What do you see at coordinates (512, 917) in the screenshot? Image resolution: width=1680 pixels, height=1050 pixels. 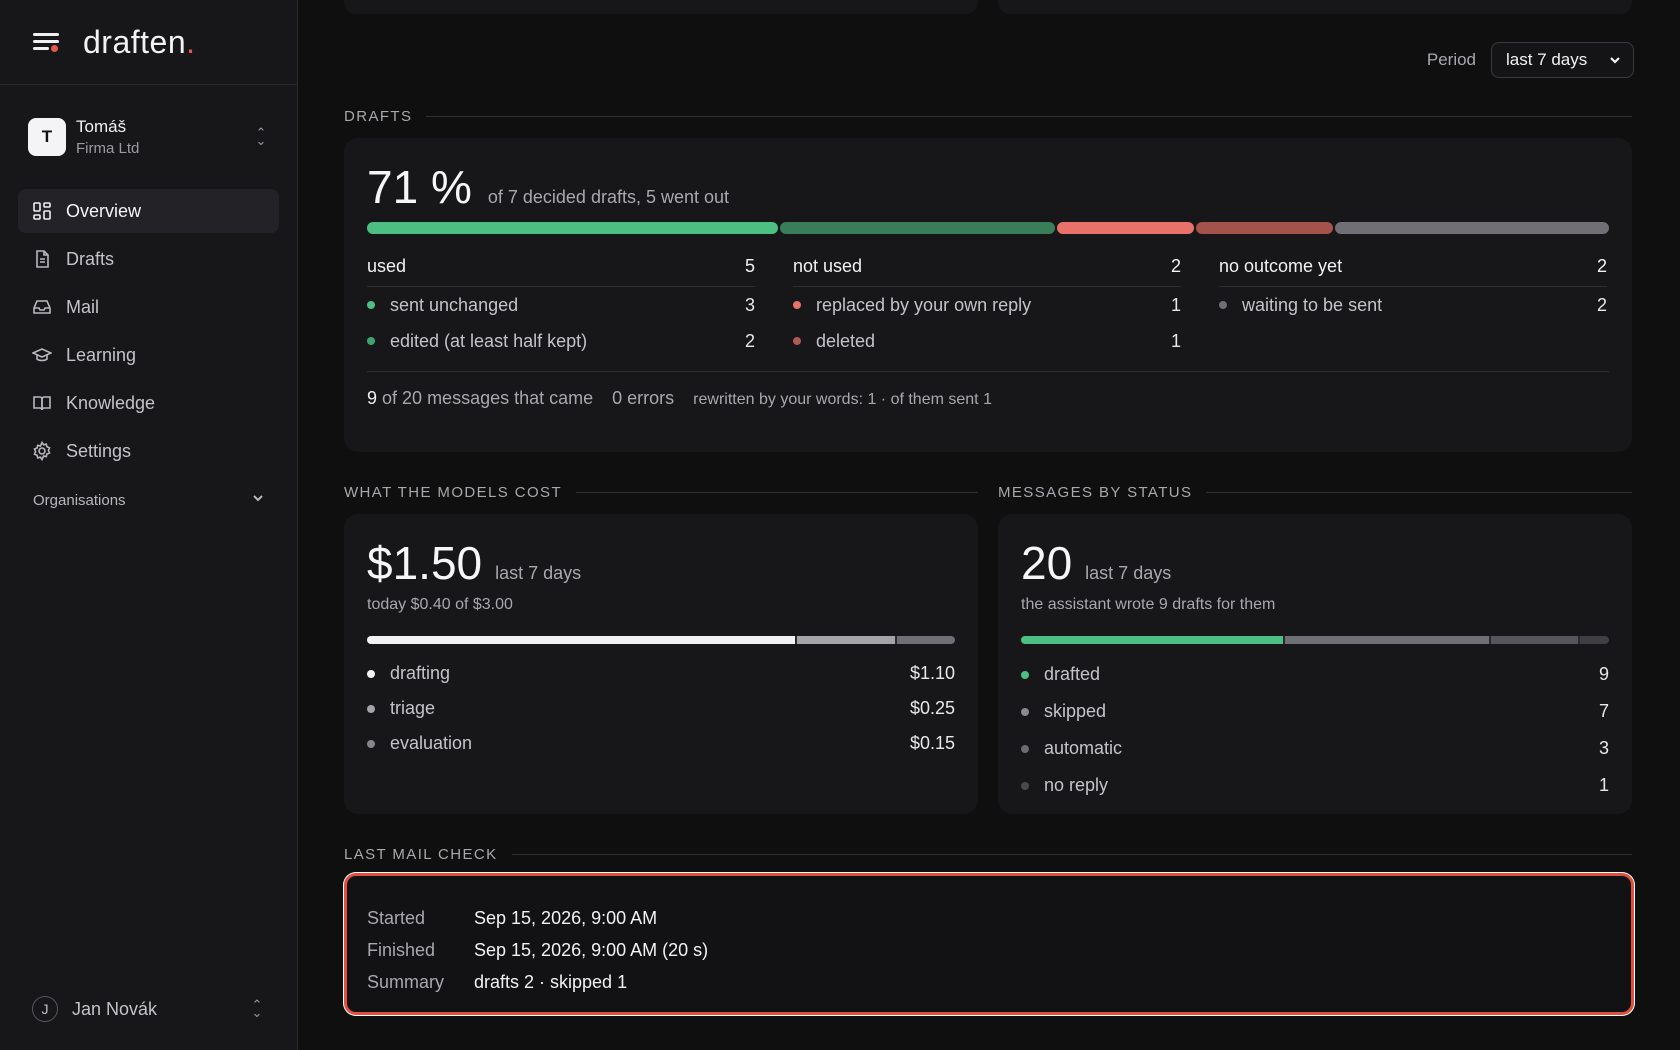 I see `mail-check-row: Started Sep 15, 2026, 9:00 AM` at bounding box center [512, 917].